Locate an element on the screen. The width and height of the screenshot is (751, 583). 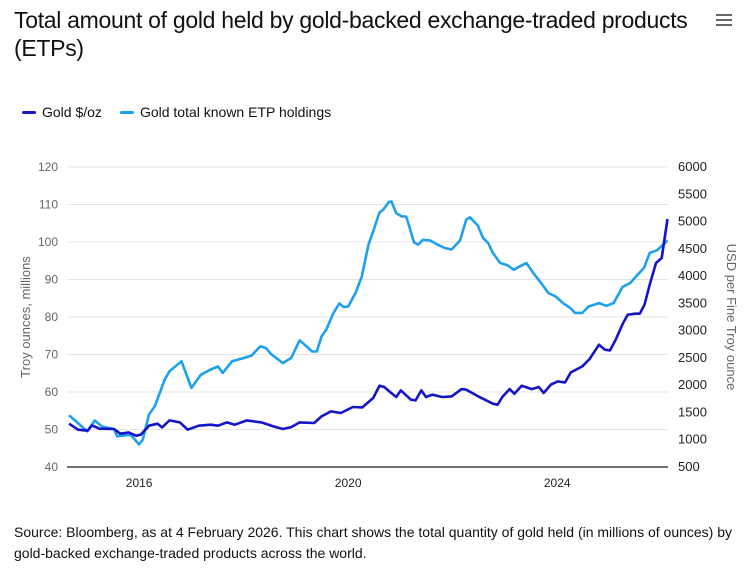
y-right-tick-label: 2000 is located at coordinates (692, 384).